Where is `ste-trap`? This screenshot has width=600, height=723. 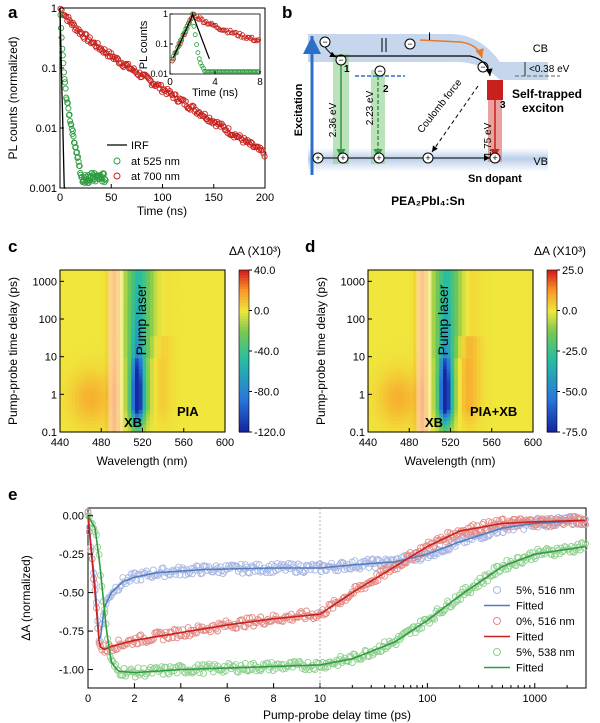
ste-trap is located at coordinates (495, 90).